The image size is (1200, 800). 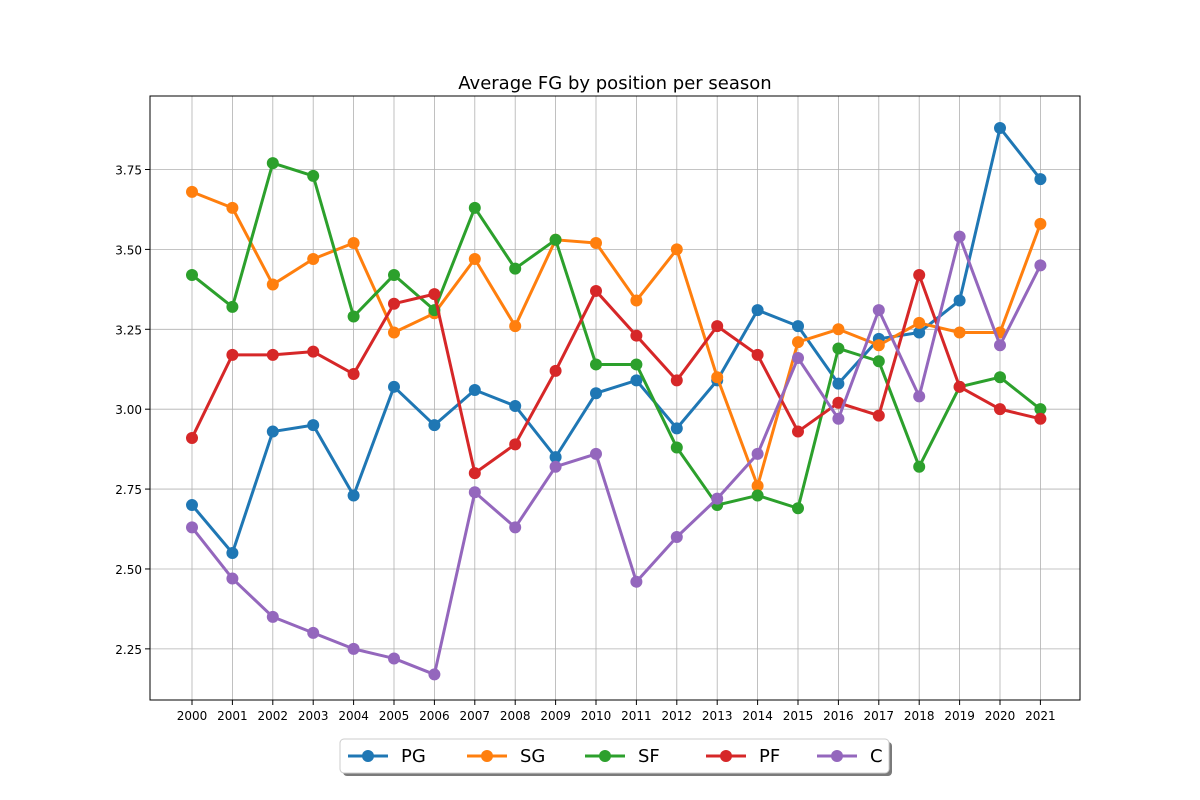 I want to click on x-tick-label: 2020, so click(x=1000, y=716).